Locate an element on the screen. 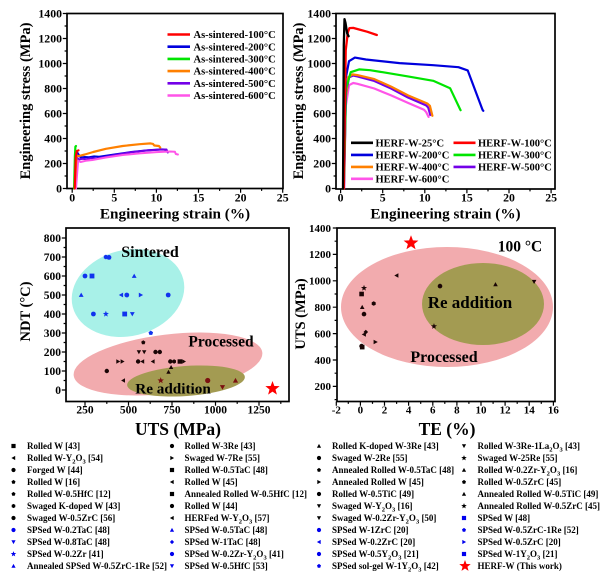 This screenshot has height=577, width=600. svg-text: As-sintered-100°C is located at coordinates (235, 35).